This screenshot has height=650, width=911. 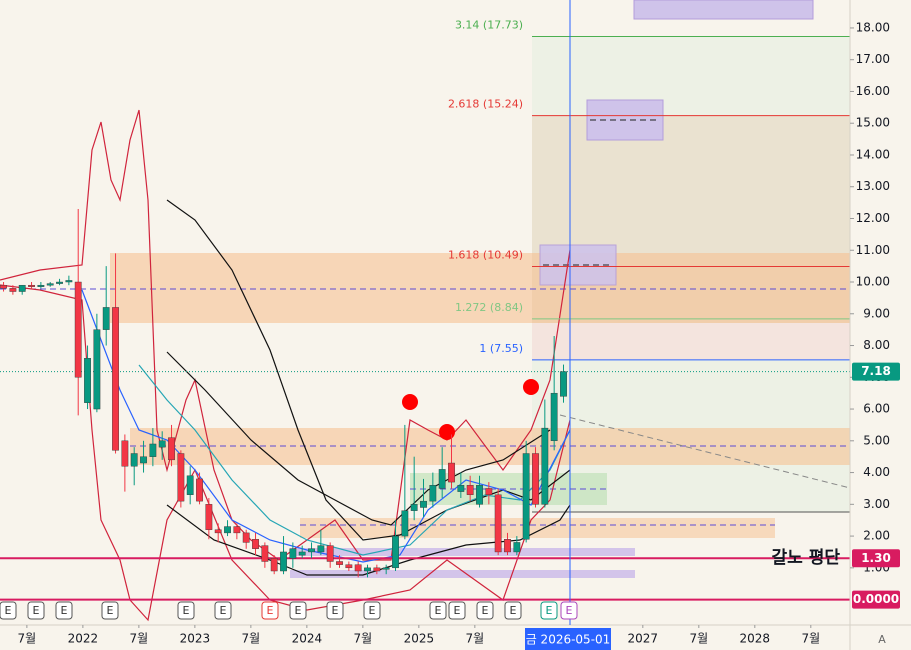 I want to click on y-tick-label: 6.00, so click(x=876, y=409).